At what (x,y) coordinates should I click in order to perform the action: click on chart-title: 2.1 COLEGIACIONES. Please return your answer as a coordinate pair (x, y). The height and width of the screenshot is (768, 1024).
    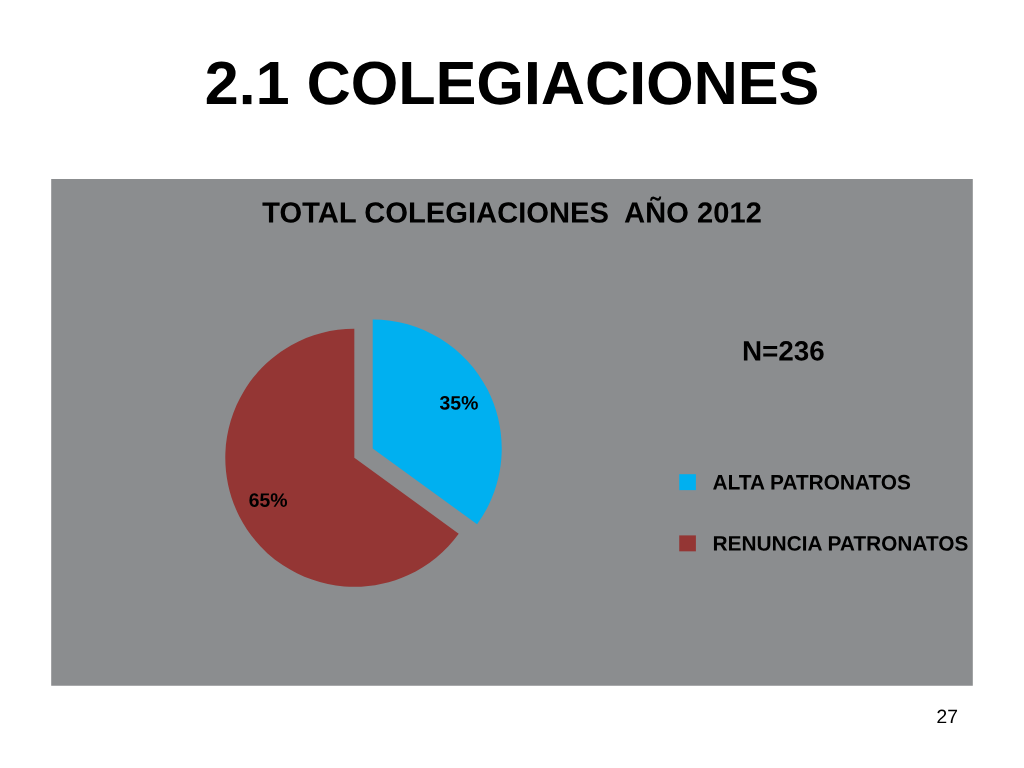
    Looking at the image, I should click on (511, 83).